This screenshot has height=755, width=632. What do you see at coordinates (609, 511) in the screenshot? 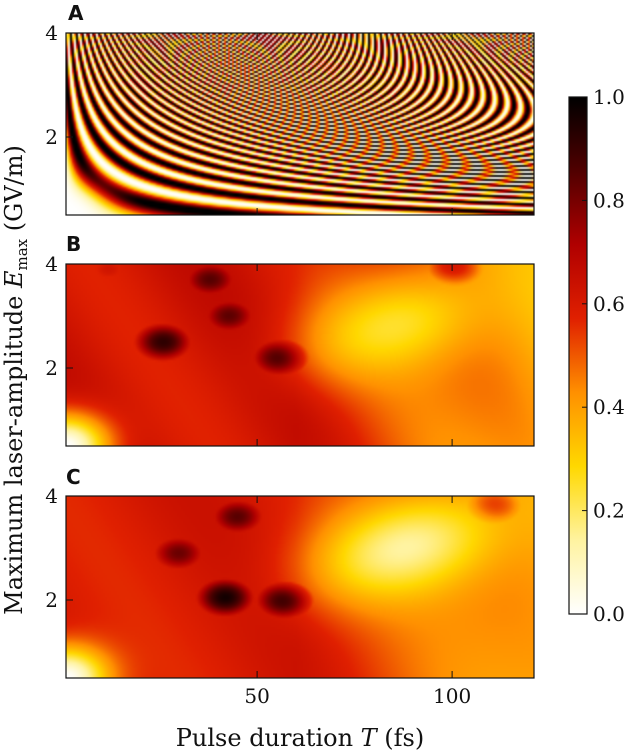
I see `colorbar-tick-label: 0.2` at bounding box center [609, 511].